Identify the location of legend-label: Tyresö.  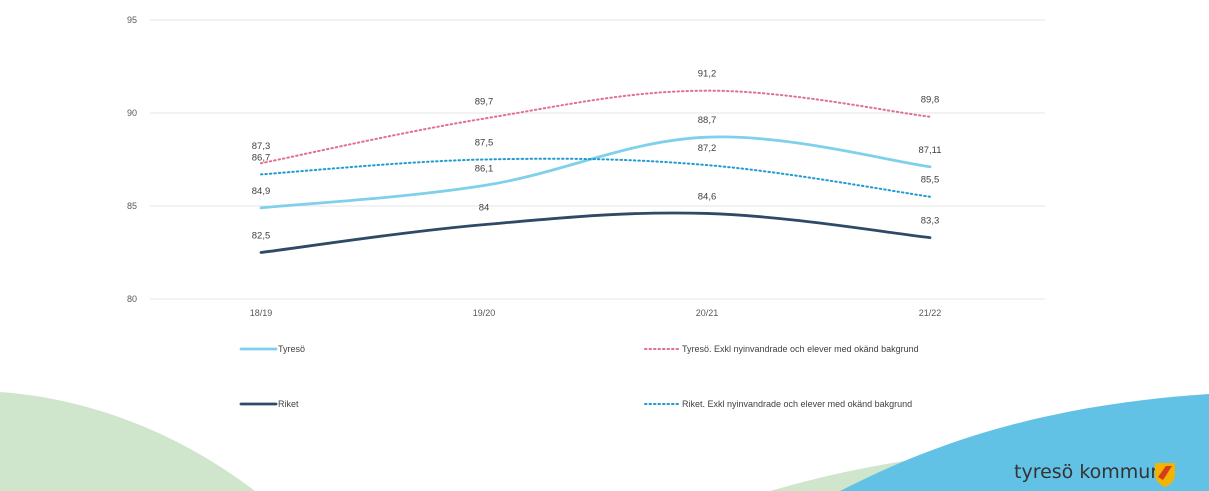
(291, 349).